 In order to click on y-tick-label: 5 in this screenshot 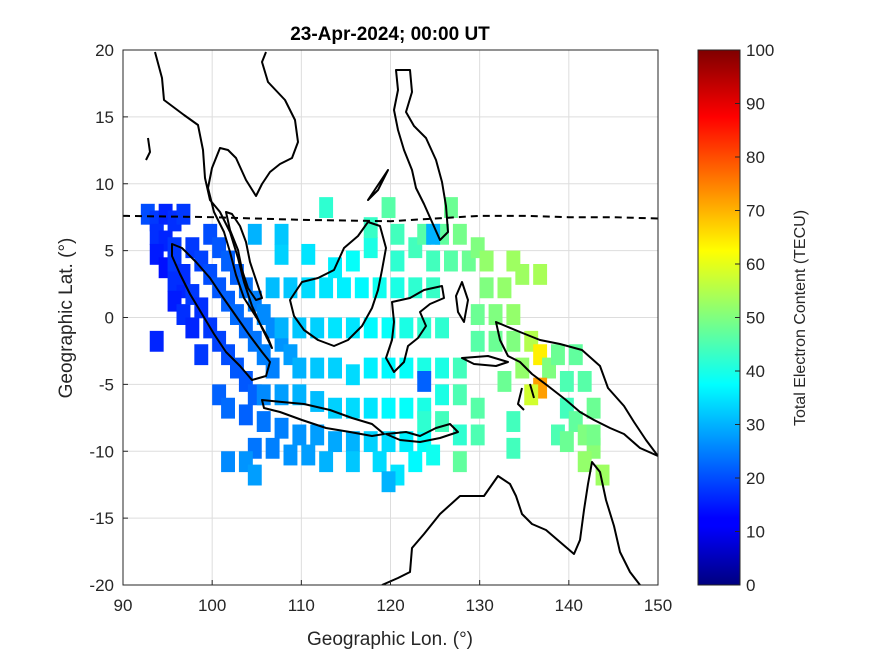, I will do `click(109, 251)`.